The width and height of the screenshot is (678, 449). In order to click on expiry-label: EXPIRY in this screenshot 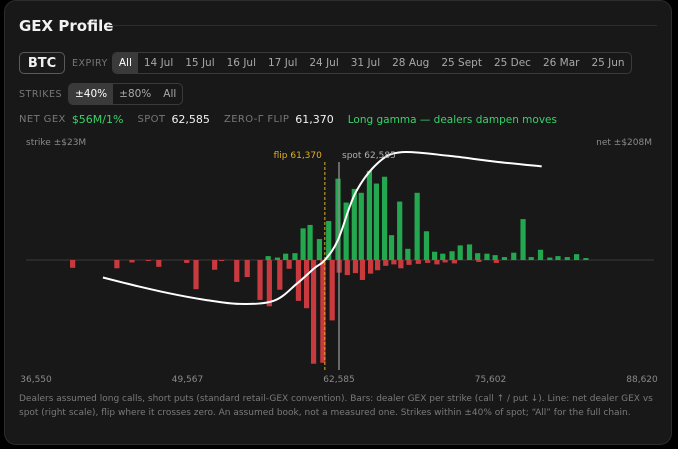, I will do `click(90, 63)`.